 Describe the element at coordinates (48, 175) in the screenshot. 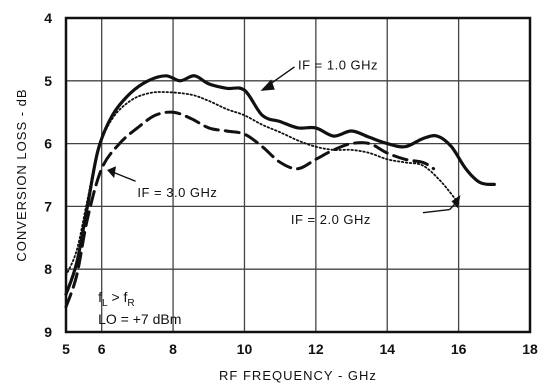

I see `y-tick-labels: 4 5 6 7 8 9` at that location.